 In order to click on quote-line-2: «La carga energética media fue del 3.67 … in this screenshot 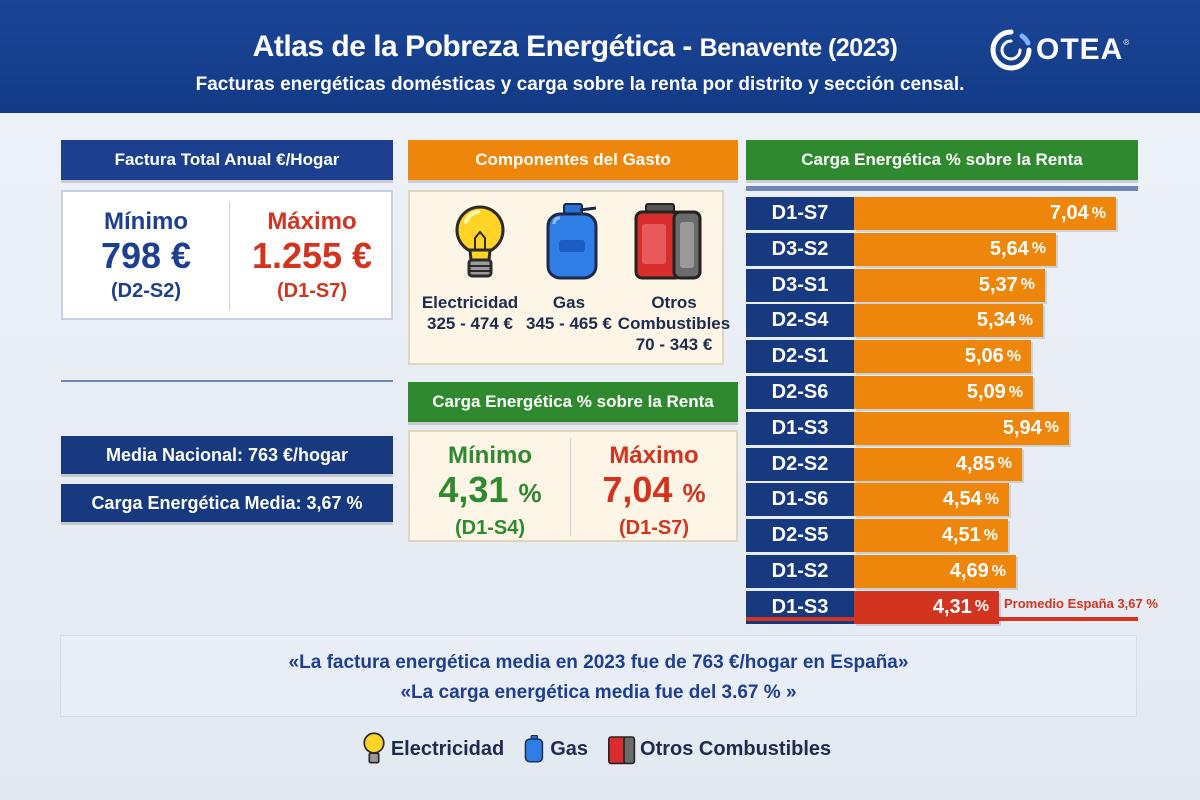, I will do `click(598, 692)`.